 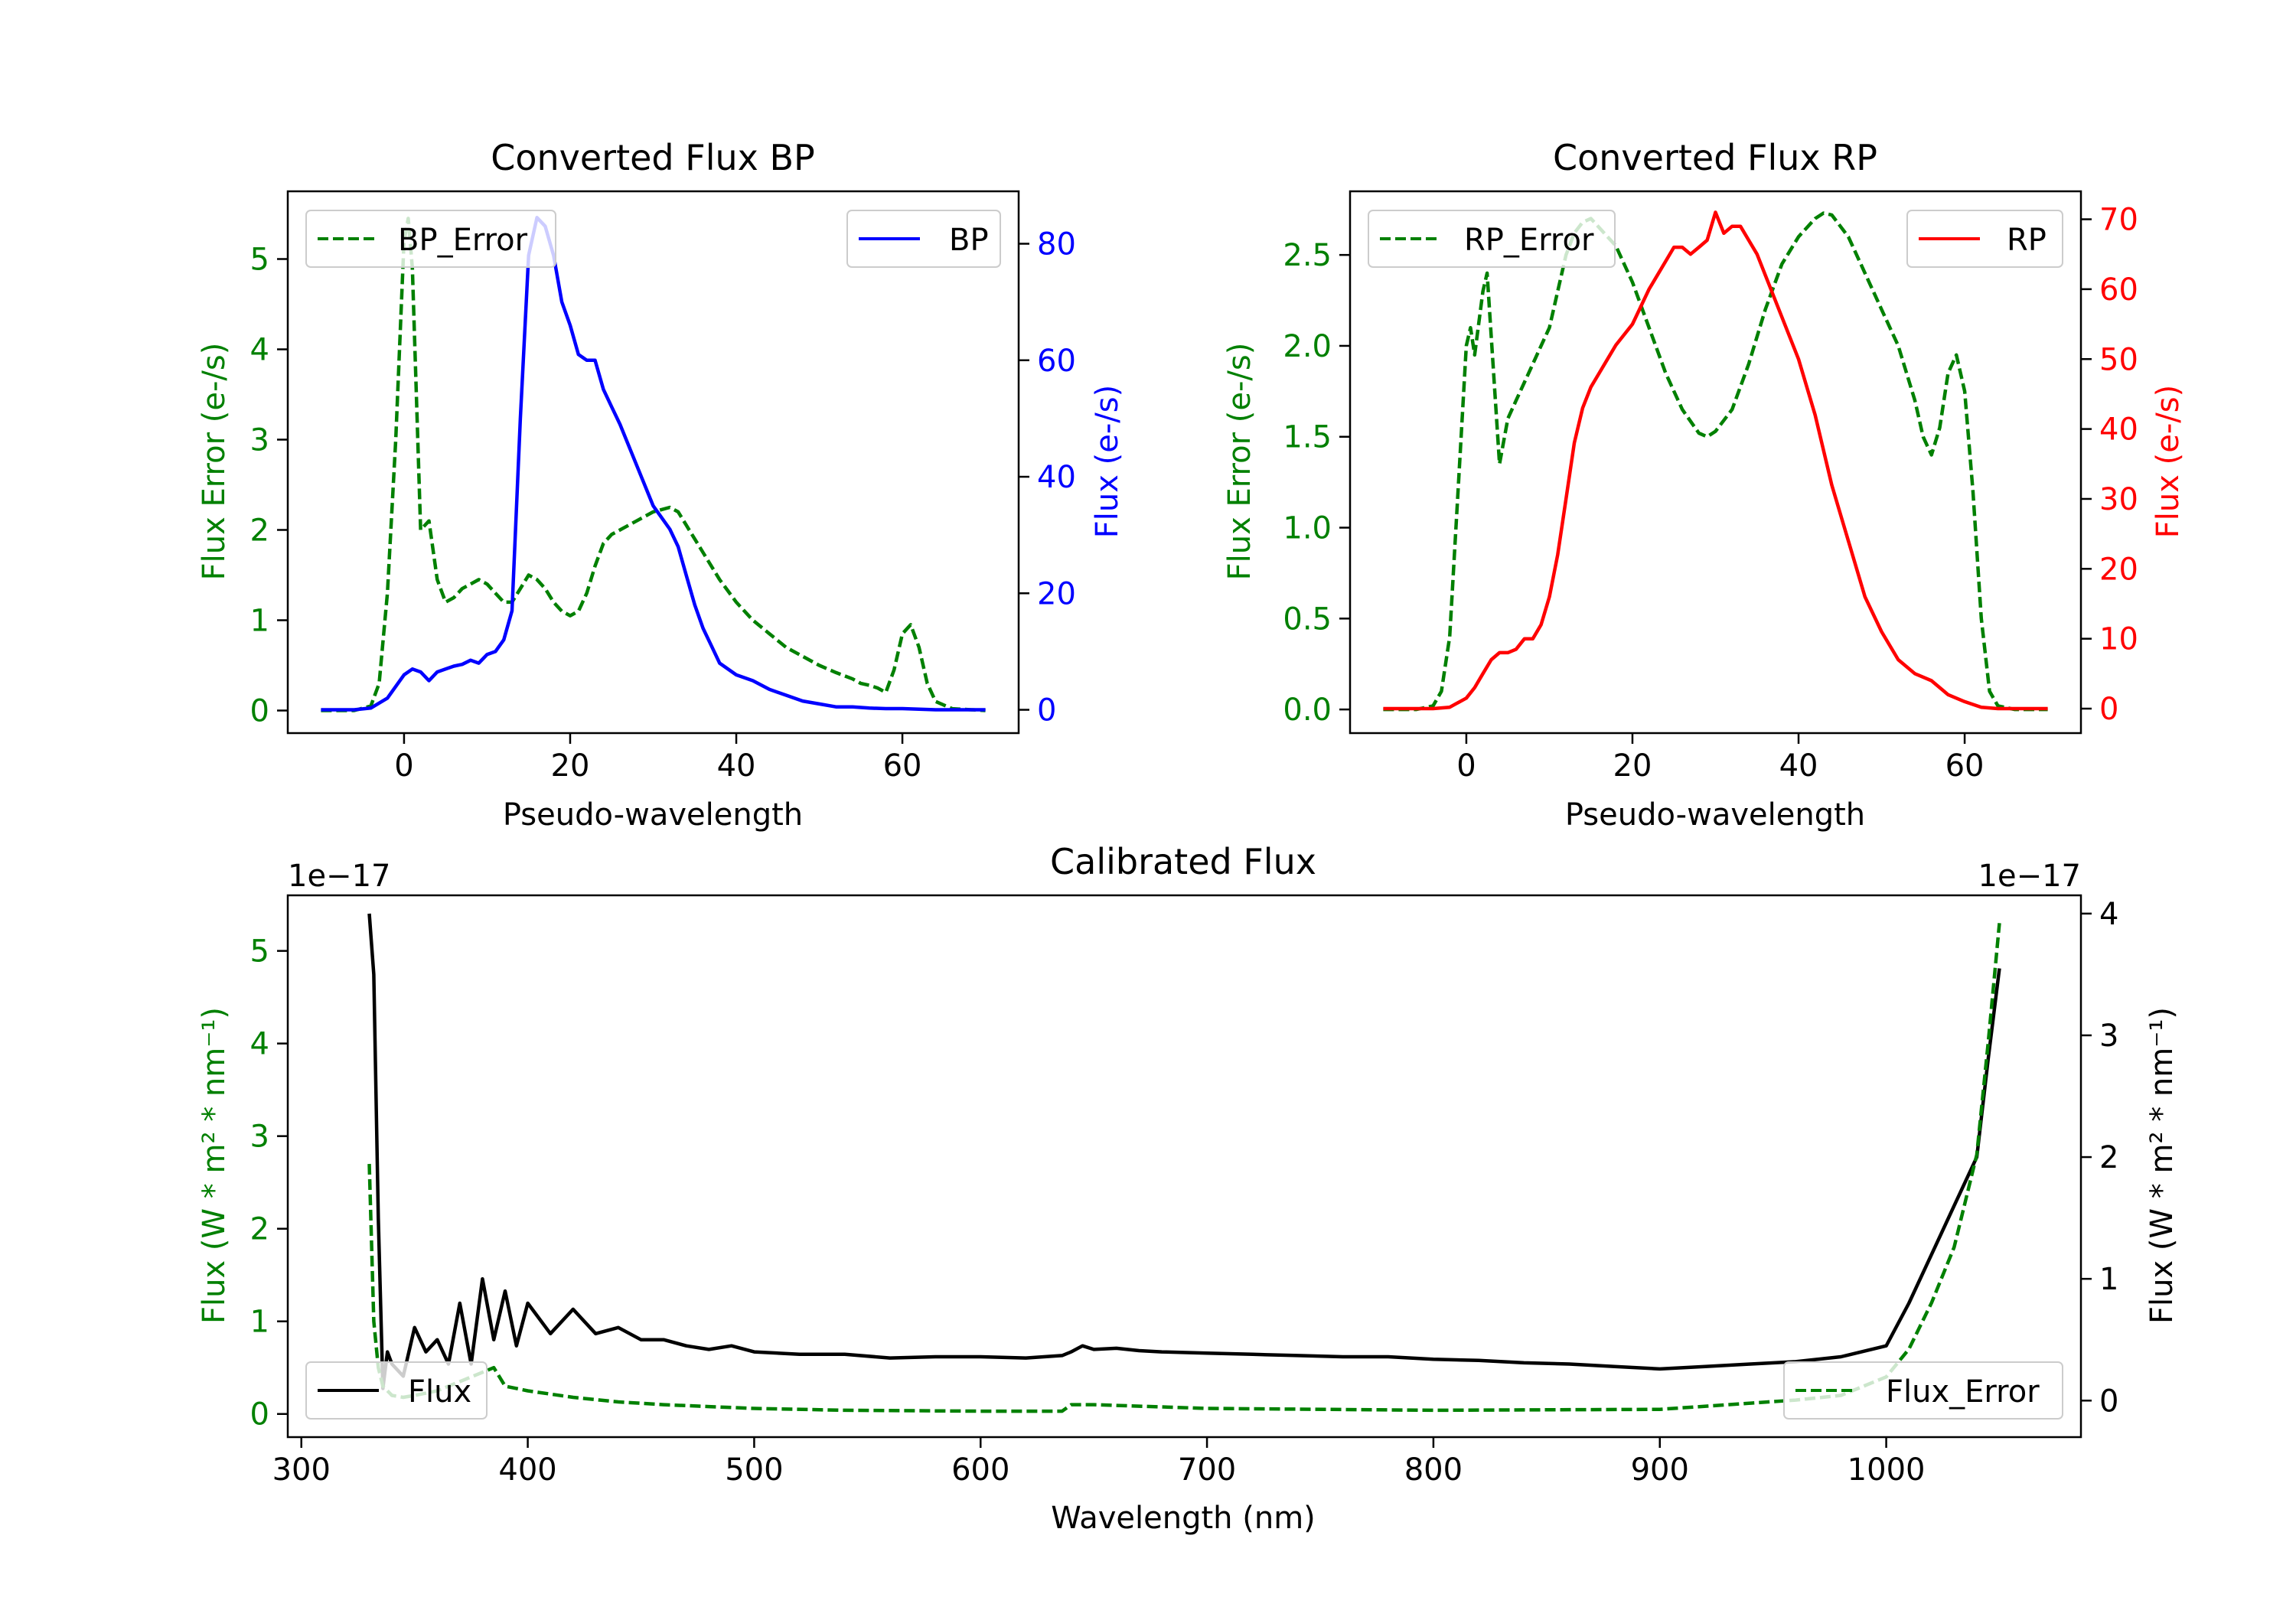 What do you see at coordinates (653, 815) in the screenshot?
I see `bp-x-axis-label: Pseudo-wavelength` at bounding box center [653, 815].